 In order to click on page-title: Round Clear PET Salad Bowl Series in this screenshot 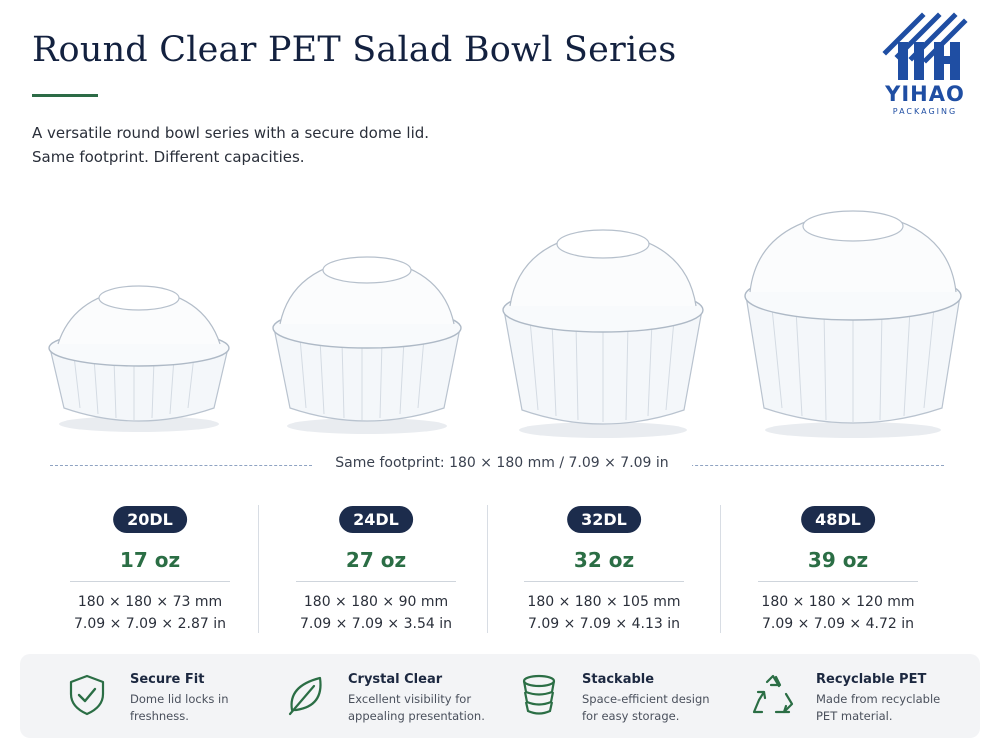, I will do `click(354, 50)`.